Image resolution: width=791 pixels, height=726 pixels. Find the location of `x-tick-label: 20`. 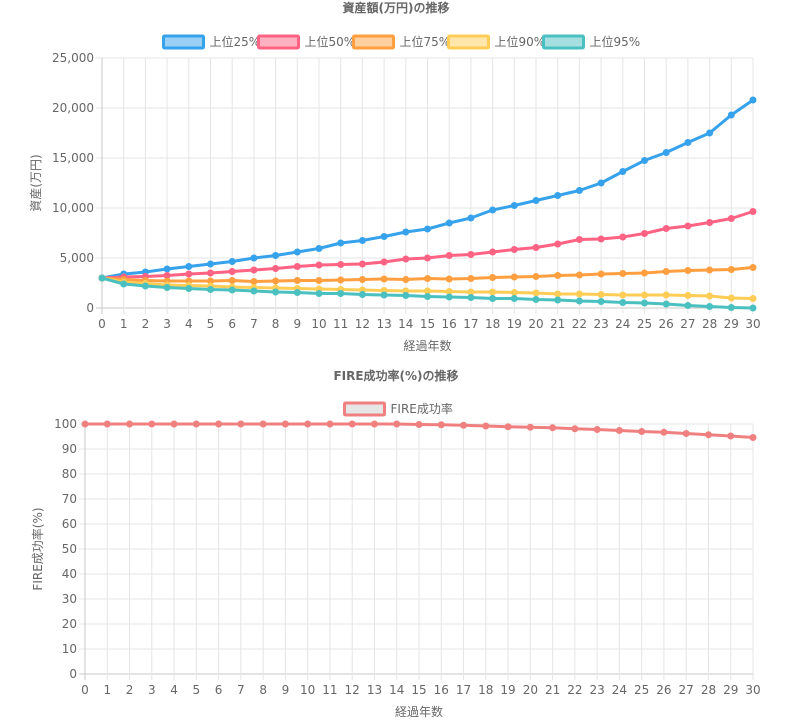

x-tick-label: 20 is located at coordinates (535, 324).